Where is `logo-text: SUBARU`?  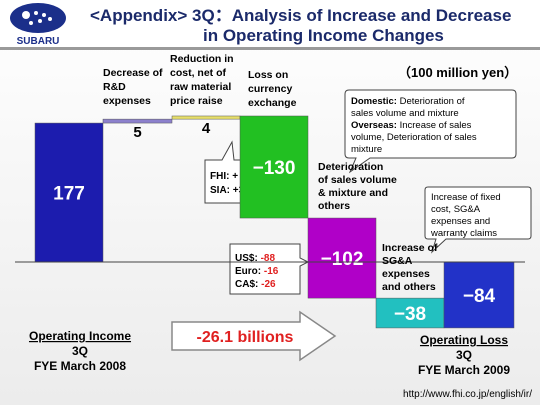 logo-text: SUBARU is located at coordinates (38, 41).